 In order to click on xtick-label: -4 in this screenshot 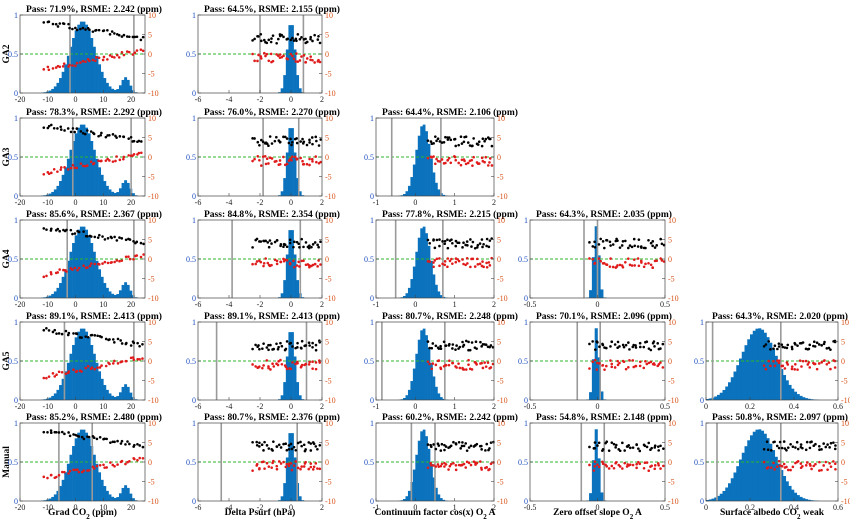, I will do `click(229, 507)`.